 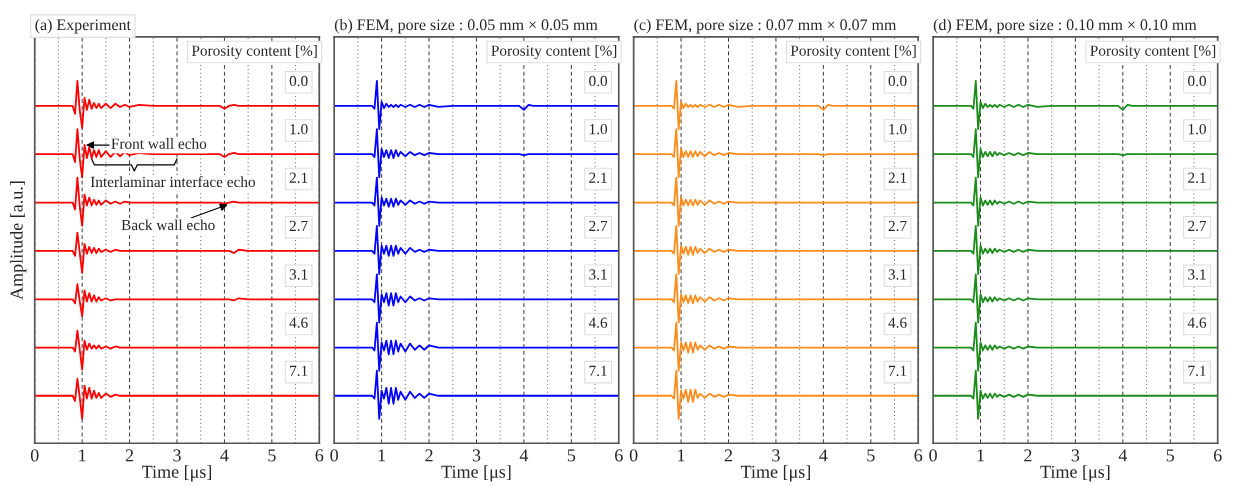 What do you see at coordinates (173, 182) in the screenshot?
I see `annotation: Interlaminar interface echo` at bounding box center [173, 182].